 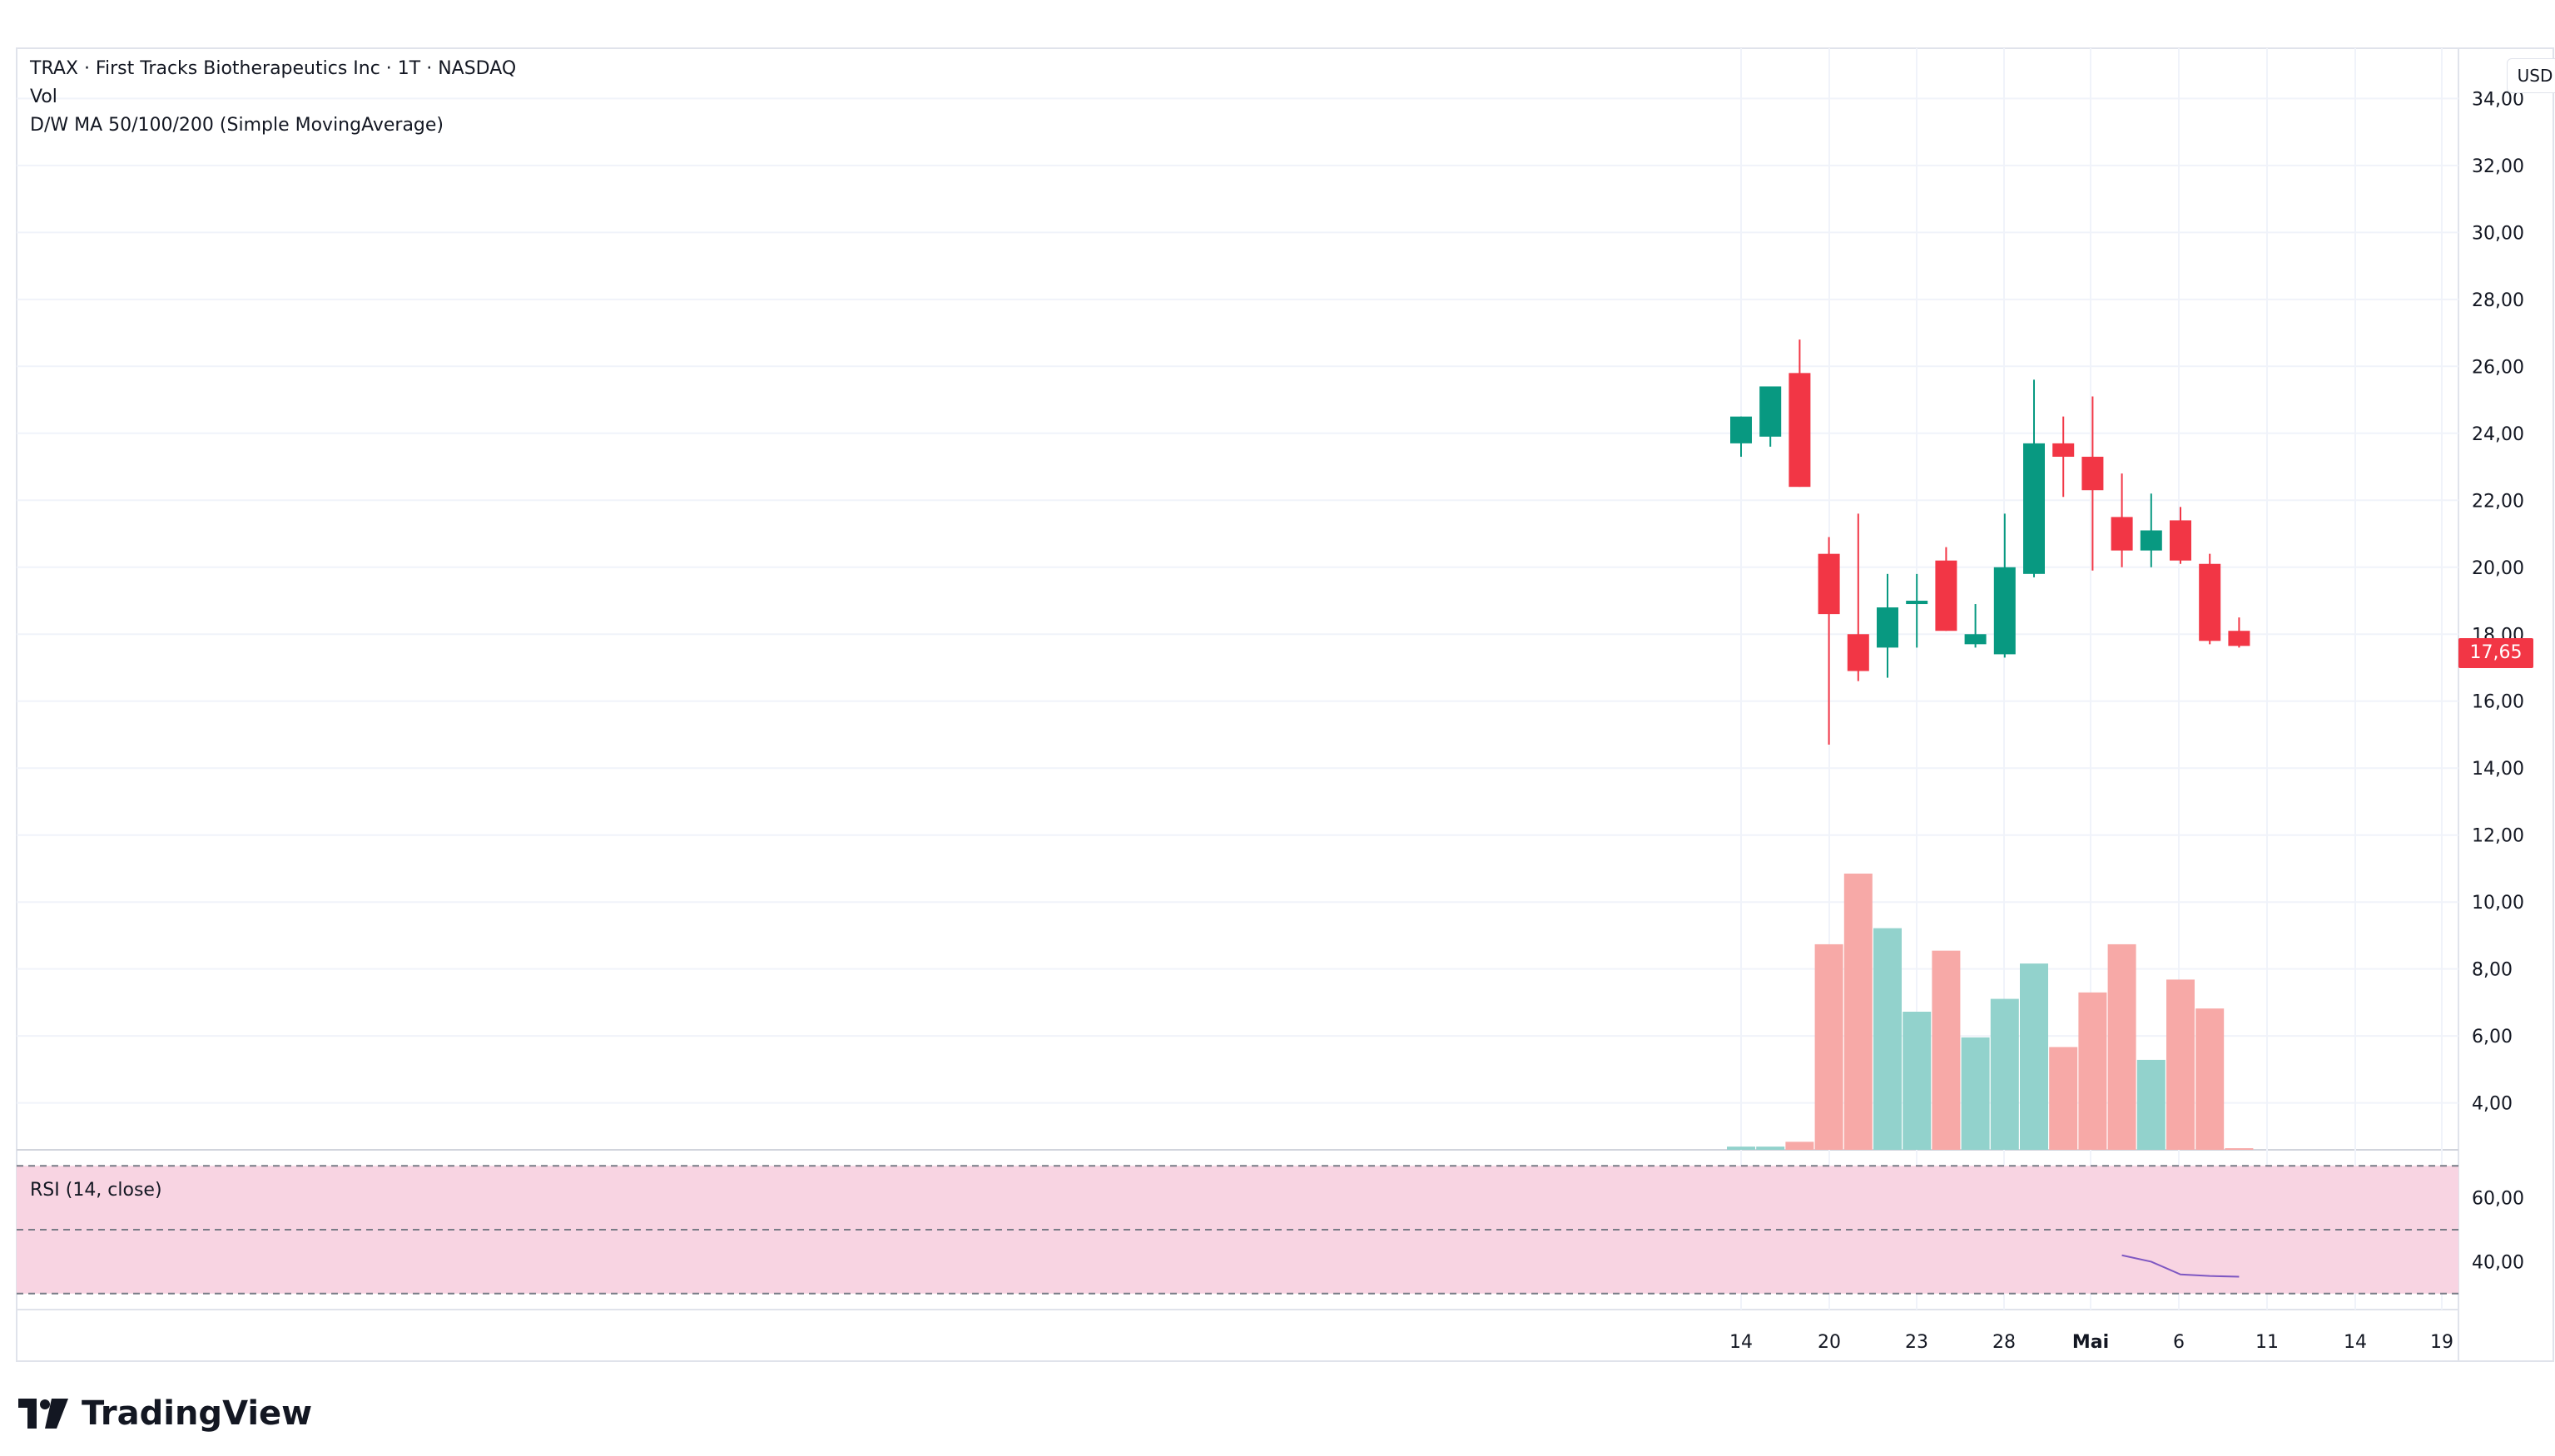 What do you see at coordinates (198, 1413) in the screenshot?
I see `tradingview-logo-text: TradingView` at bounding box center [198, 1413].